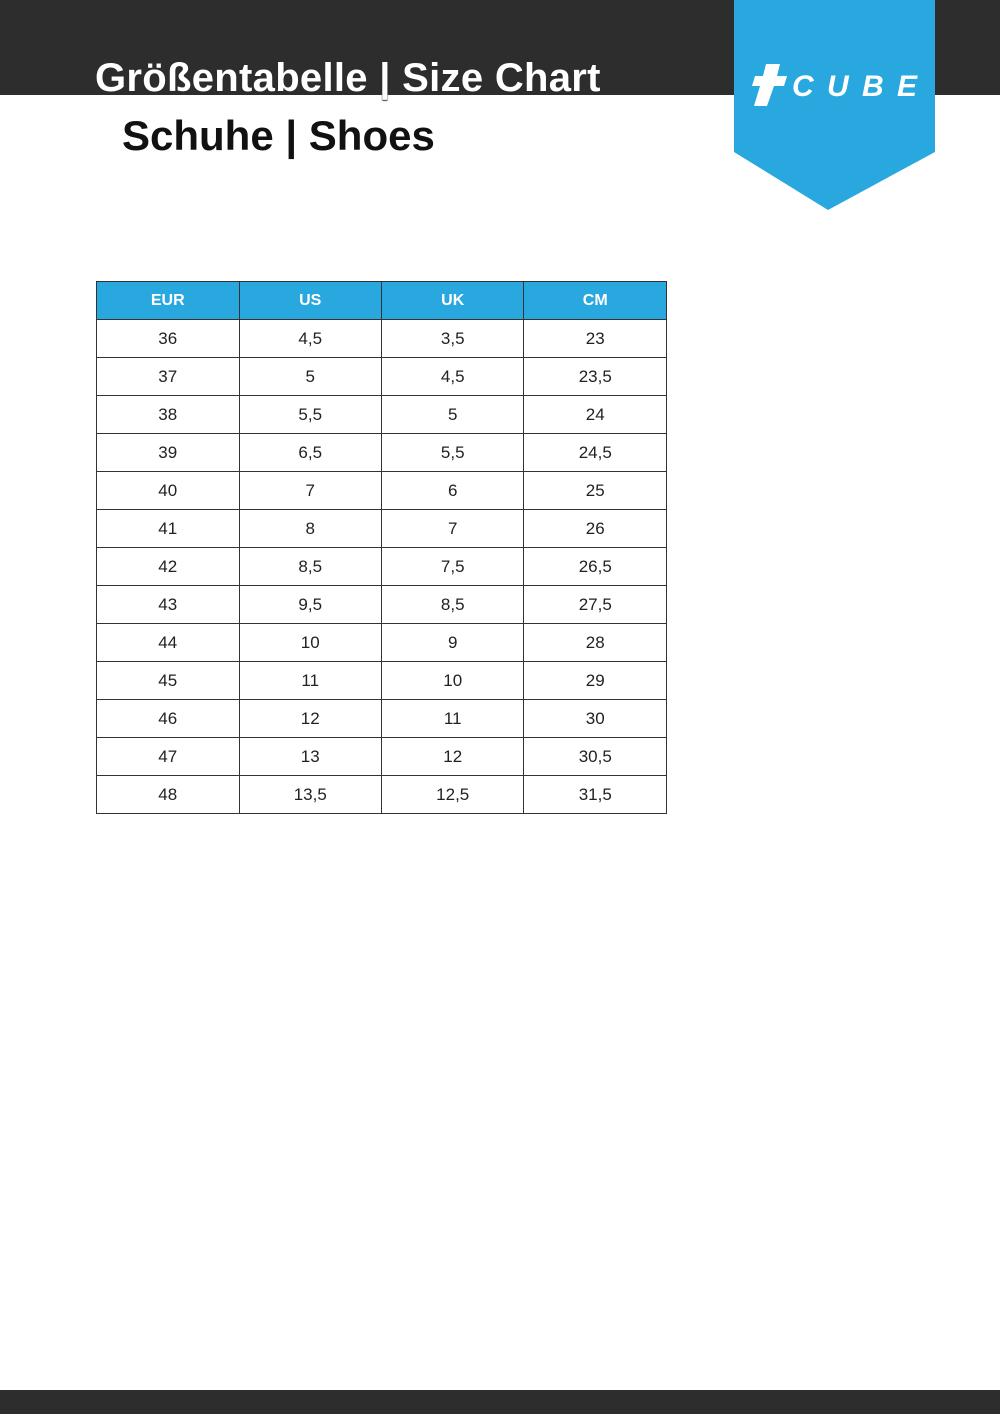 This screenshot has height=1414, width=1000. I want to click on table-cell: 41, so click(168, 528).